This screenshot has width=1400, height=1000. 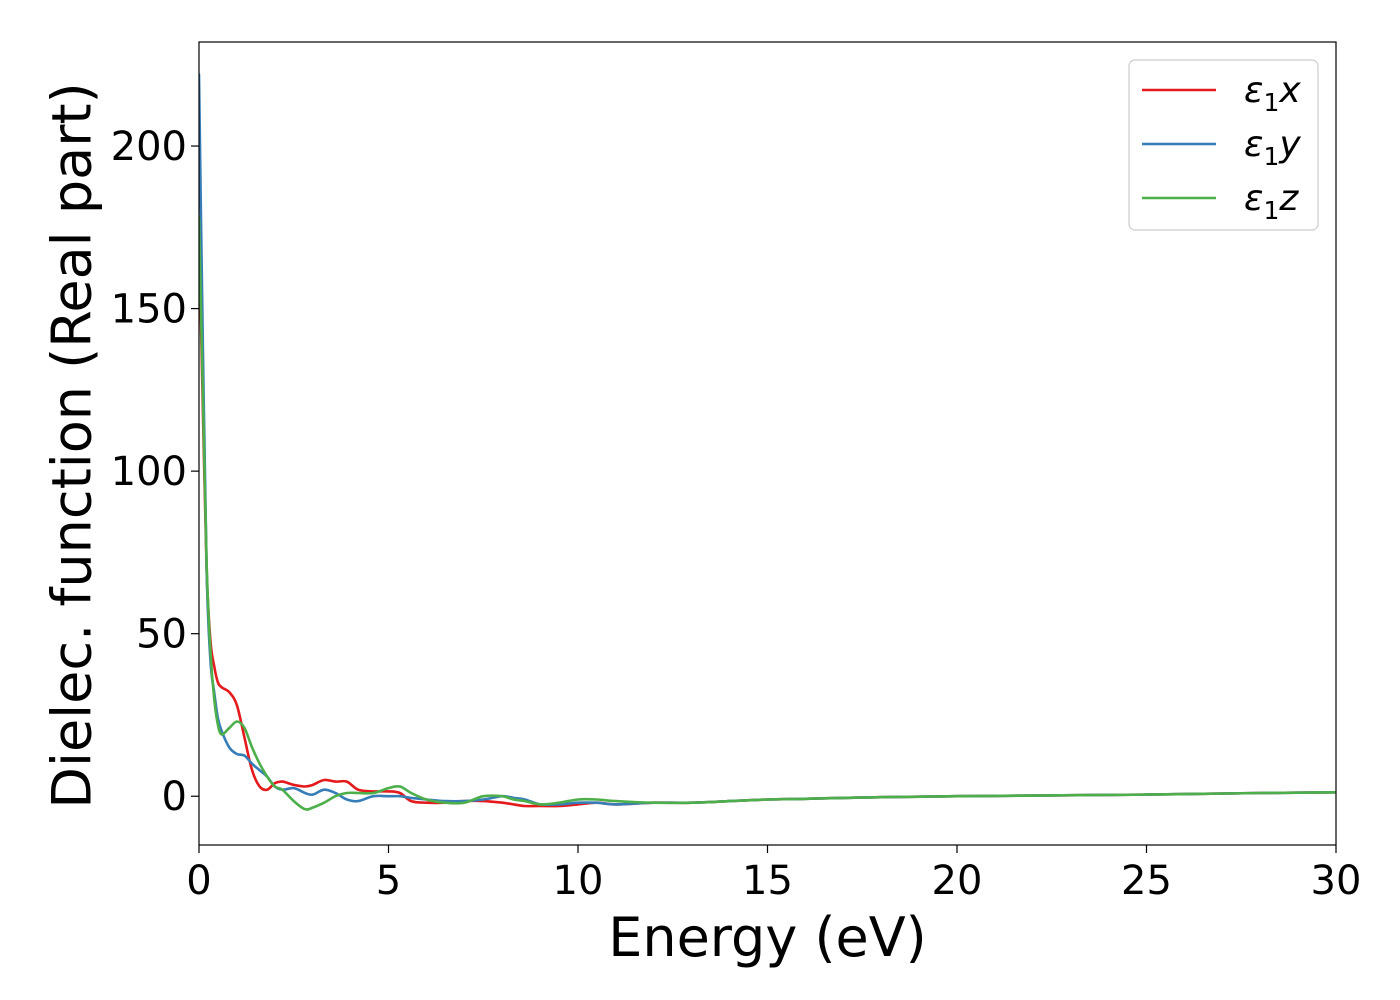 I want to click on y-axis-ticks: 0 50 100 150 200, so click(x=155, y=472).